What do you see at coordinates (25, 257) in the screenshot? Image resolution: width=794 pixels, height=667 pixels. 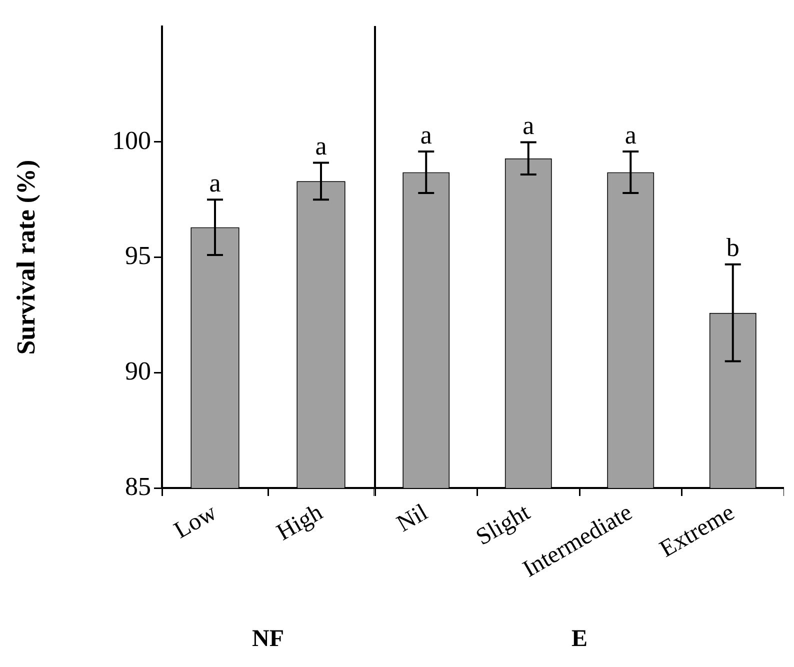 I see `y-axis-title: Survival rate (%)` at bounding box center [25, 257].